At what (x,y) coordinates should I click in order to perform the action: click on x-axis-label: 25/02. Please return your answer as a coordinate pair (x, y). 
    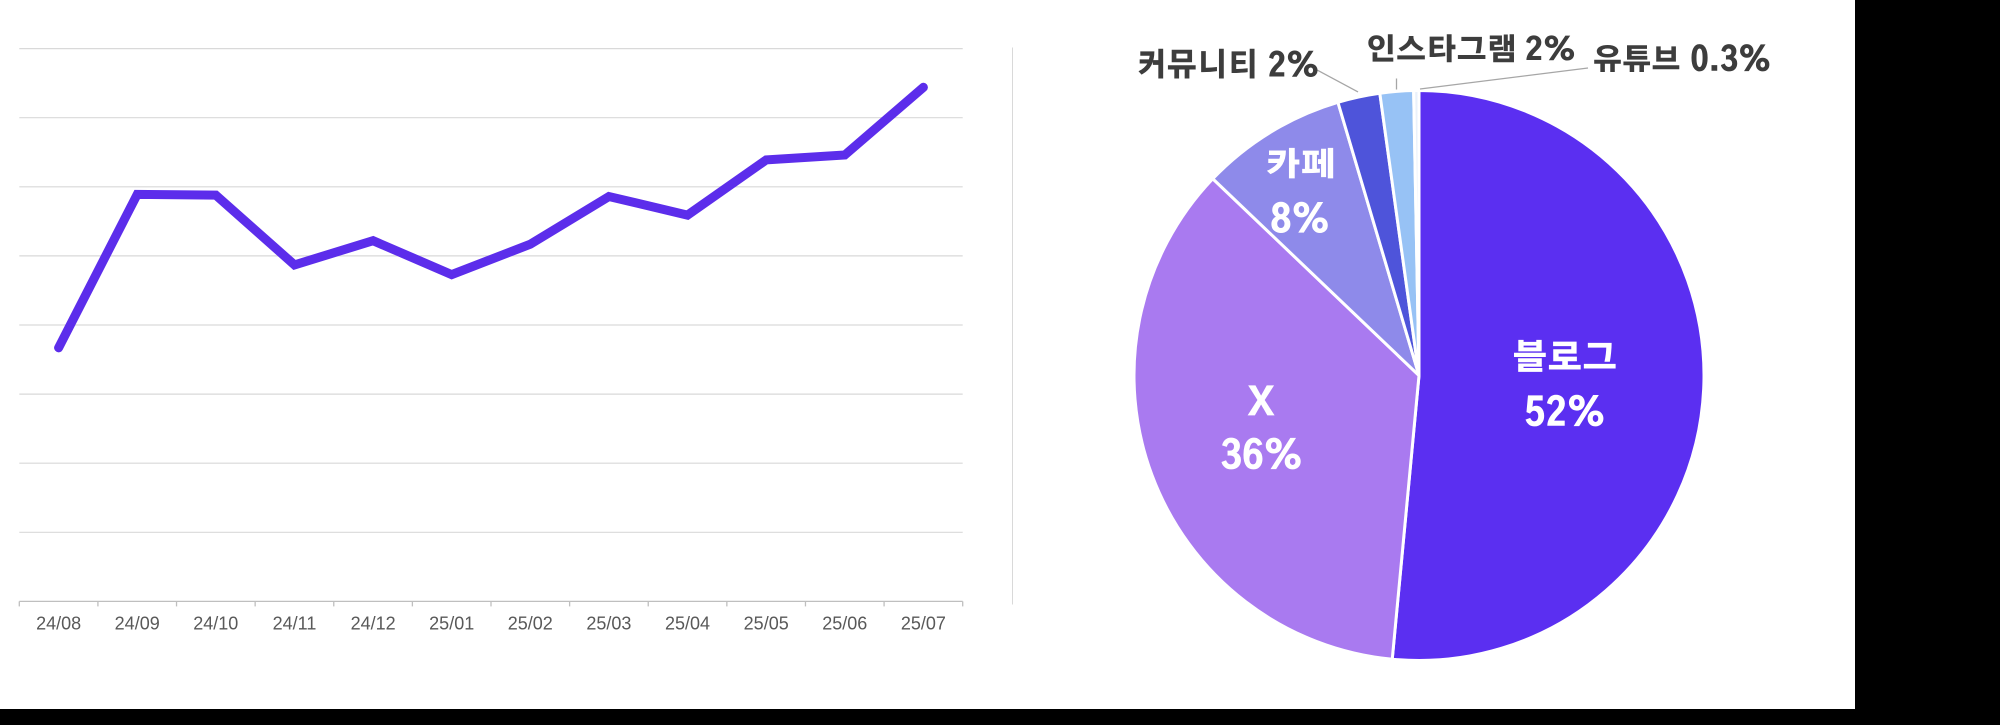
    Looking at the image, I should click on (530, 624).